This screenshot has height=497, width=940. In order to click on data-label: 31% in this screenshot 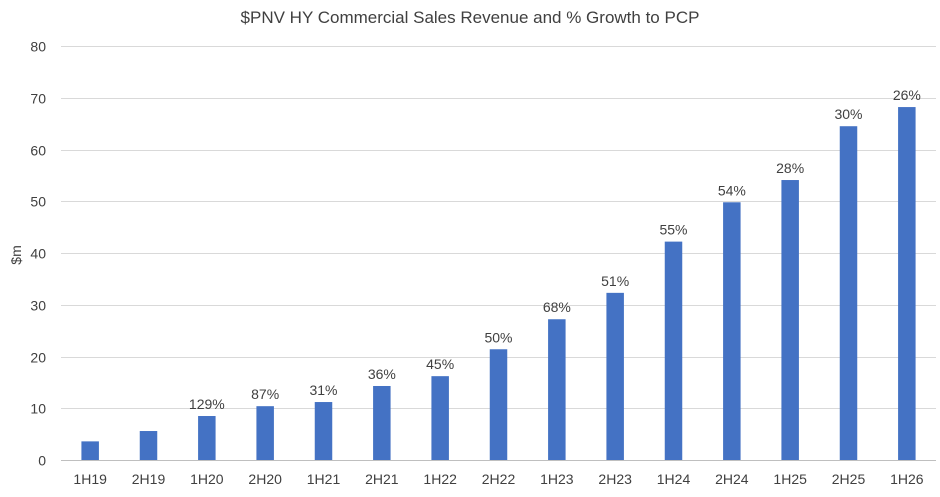, I will do `click(323, 390)`.